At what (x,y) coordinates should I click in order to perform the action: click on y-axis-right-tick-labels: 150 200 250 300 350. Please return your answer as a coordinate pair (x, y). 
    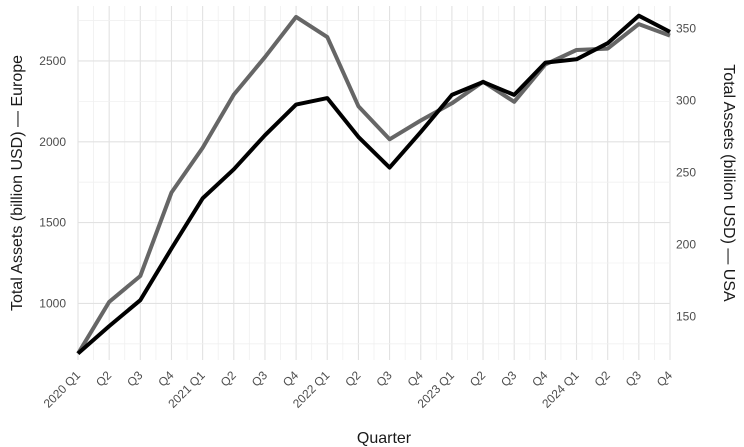
    Looking at the image, I should click on (686, 172).